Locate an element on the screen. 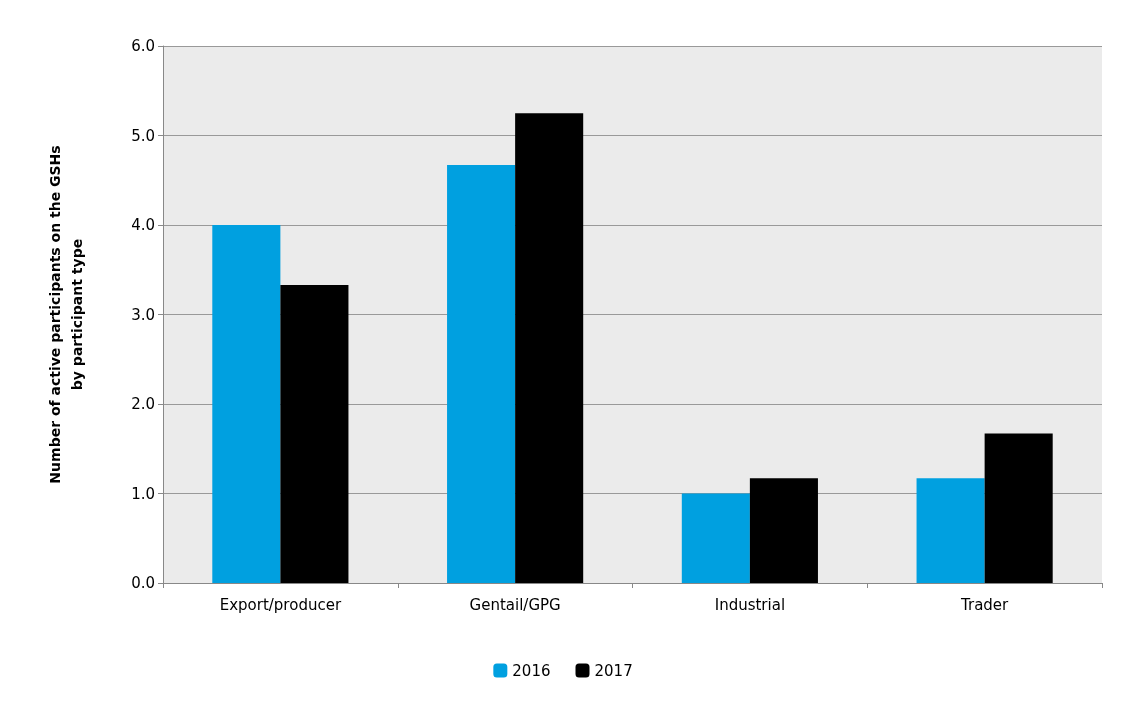 The width and height of the screenshot is (1129, 705). y-tick-label: 1.0 is located at coordinates (143, 493).